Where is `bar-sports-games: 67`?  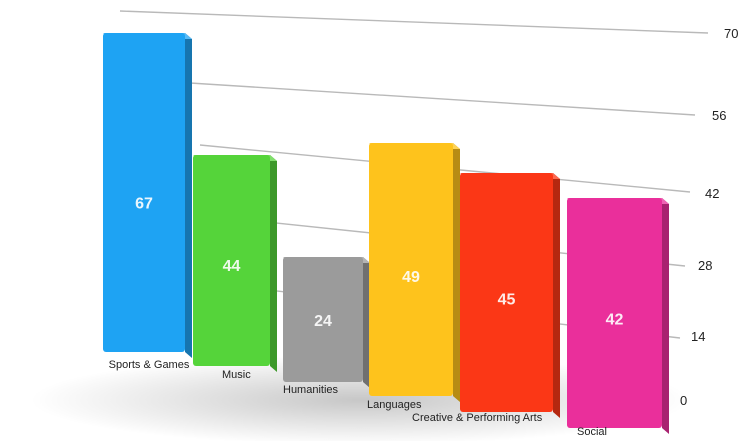
bar-sports-games: 67 is located at coordinates (147, 195).